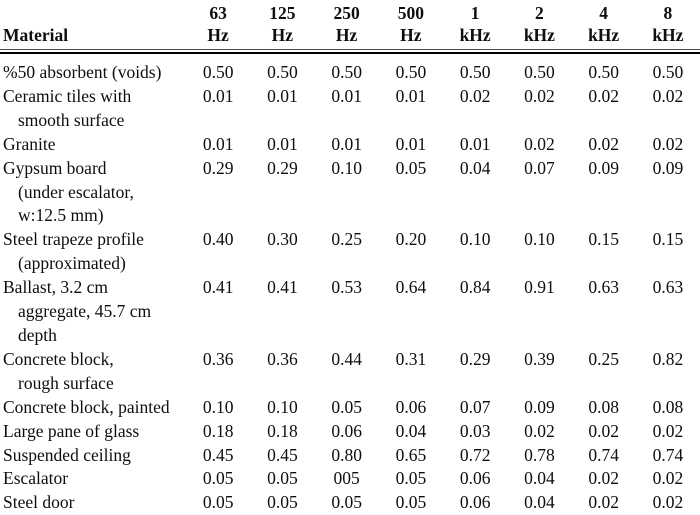  I want to click on material-name-line: smooth surface, so click(71, 119).